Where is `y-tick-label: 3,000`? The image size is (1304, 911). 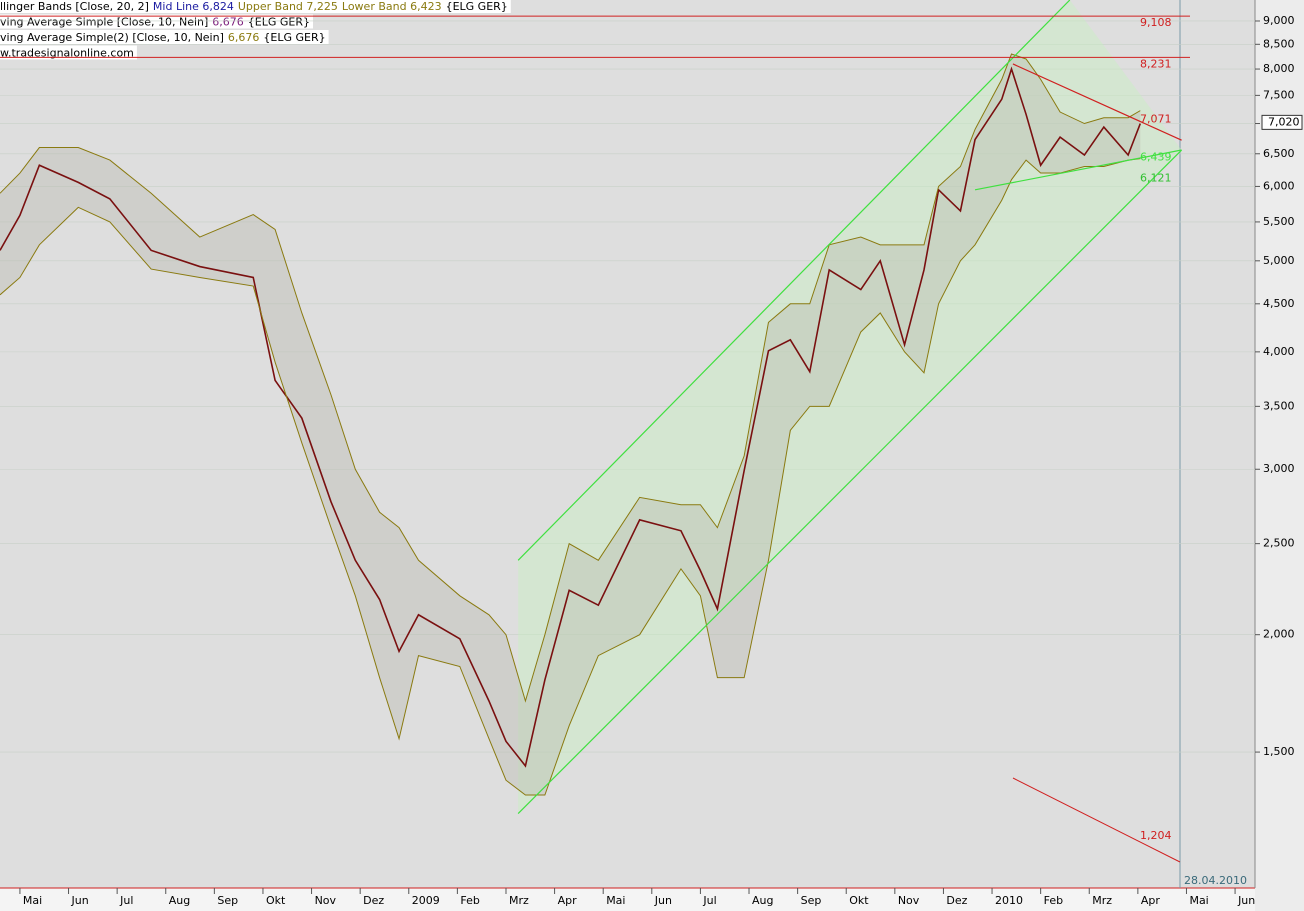
y-tick-label: 3,000 is located at coordinates (1279, 468).